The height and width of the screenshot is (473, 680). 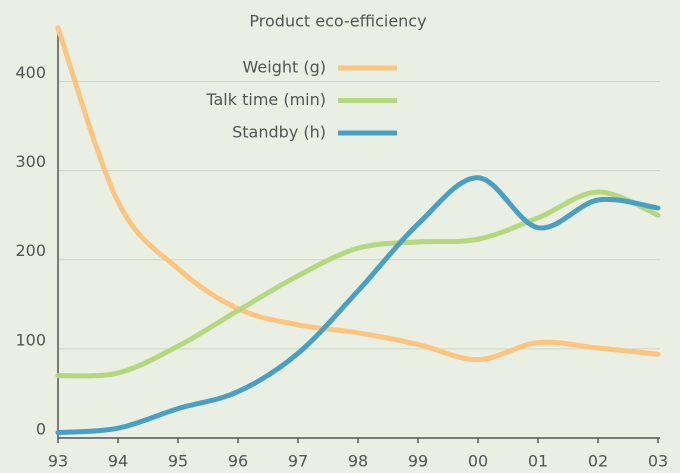 What do you see at coordinates (337, 21) in the screenshot?
I see `chart-title: Product eco-efficiency` at bounding box center [337, 21].